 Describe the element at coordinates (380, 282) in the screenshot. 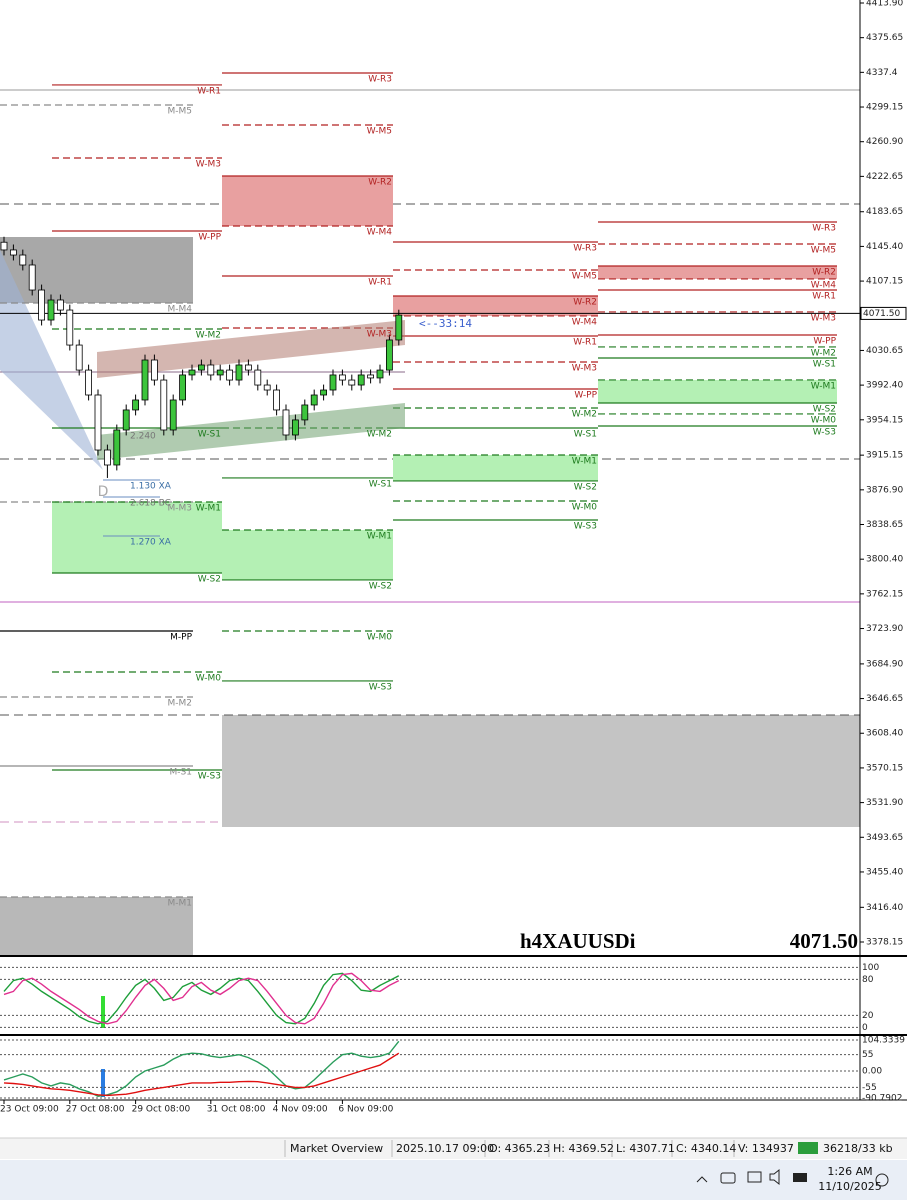

I see `pivot-level-label: W-R1` at that location.